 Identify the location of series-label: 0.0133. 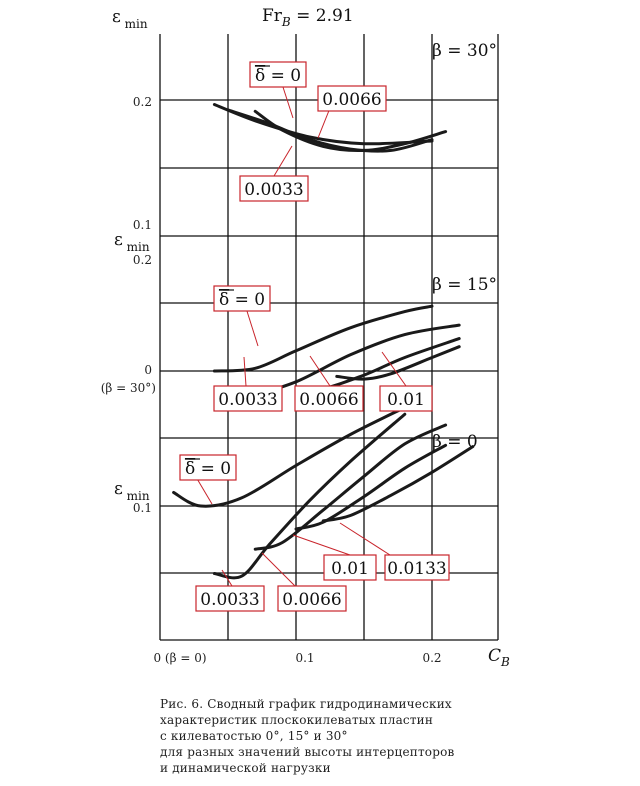
(416, 569).